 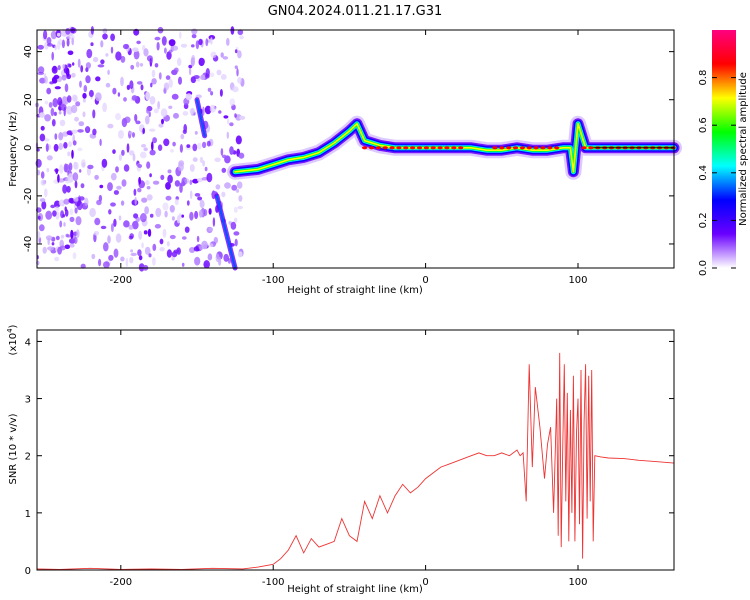 I want to click on y-tick-label: 4, so click(x=28, y=342).